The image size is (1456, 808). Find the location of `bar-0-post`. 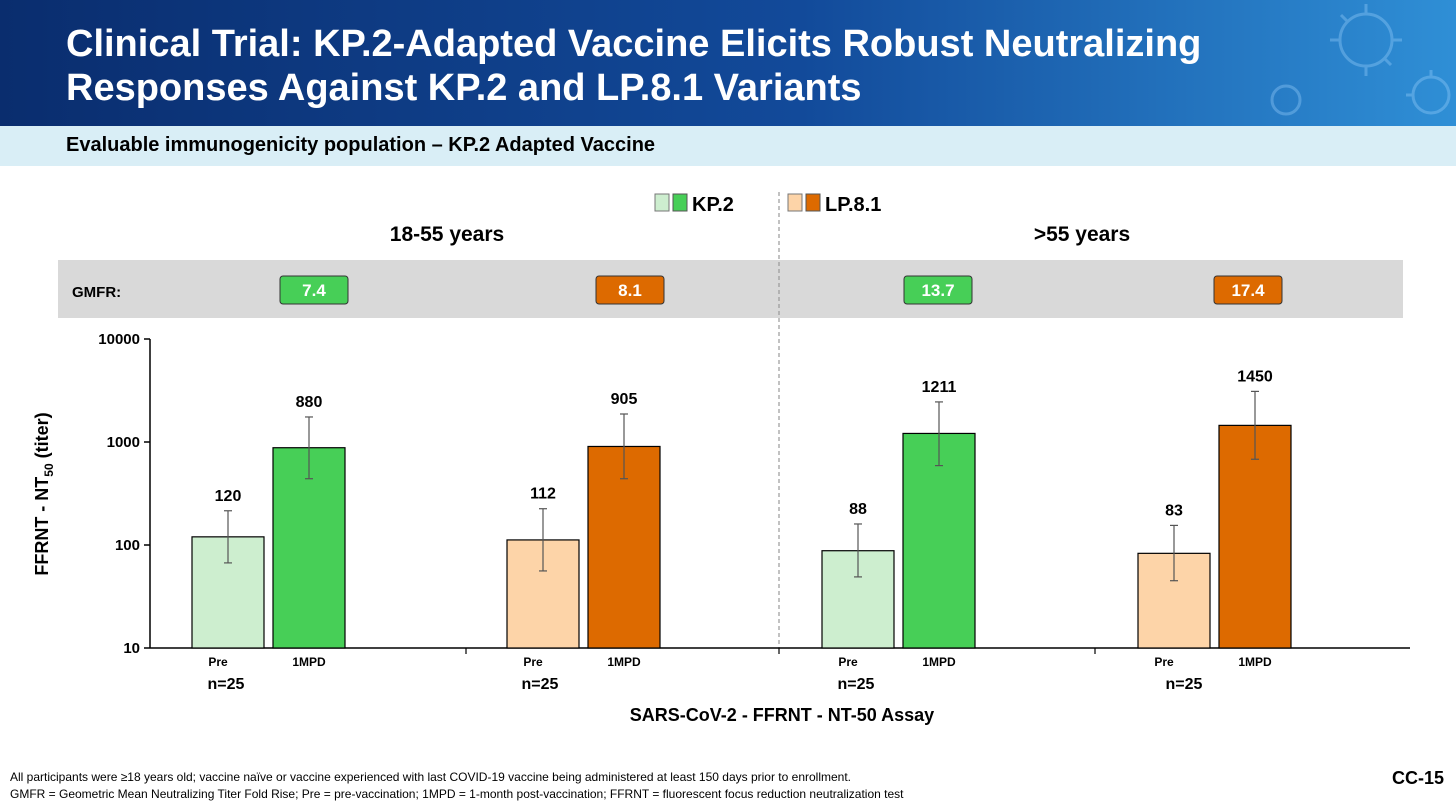

bar-0-post is located at coordinates (309, 548).